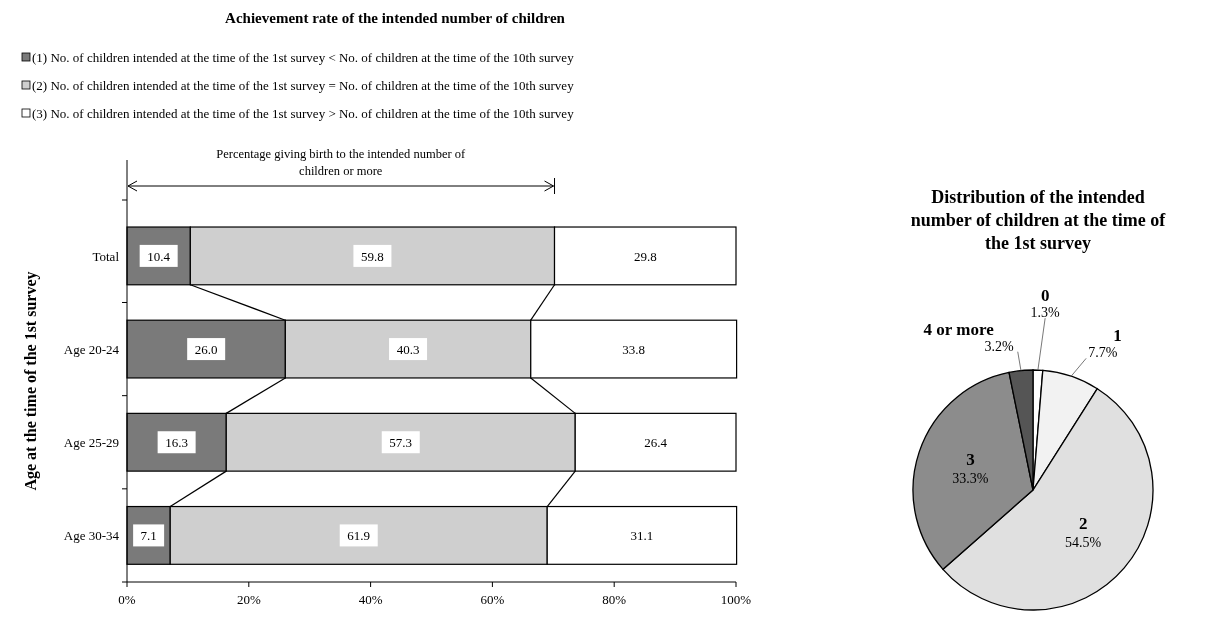 The image size is (1213, 629). Describe the element at coordinates (303, 113) in the screenshot. I see `legend-label: (3) No. of children intended at the time of the 1st survey > No. of children at the time of the 10th survey` at that location.